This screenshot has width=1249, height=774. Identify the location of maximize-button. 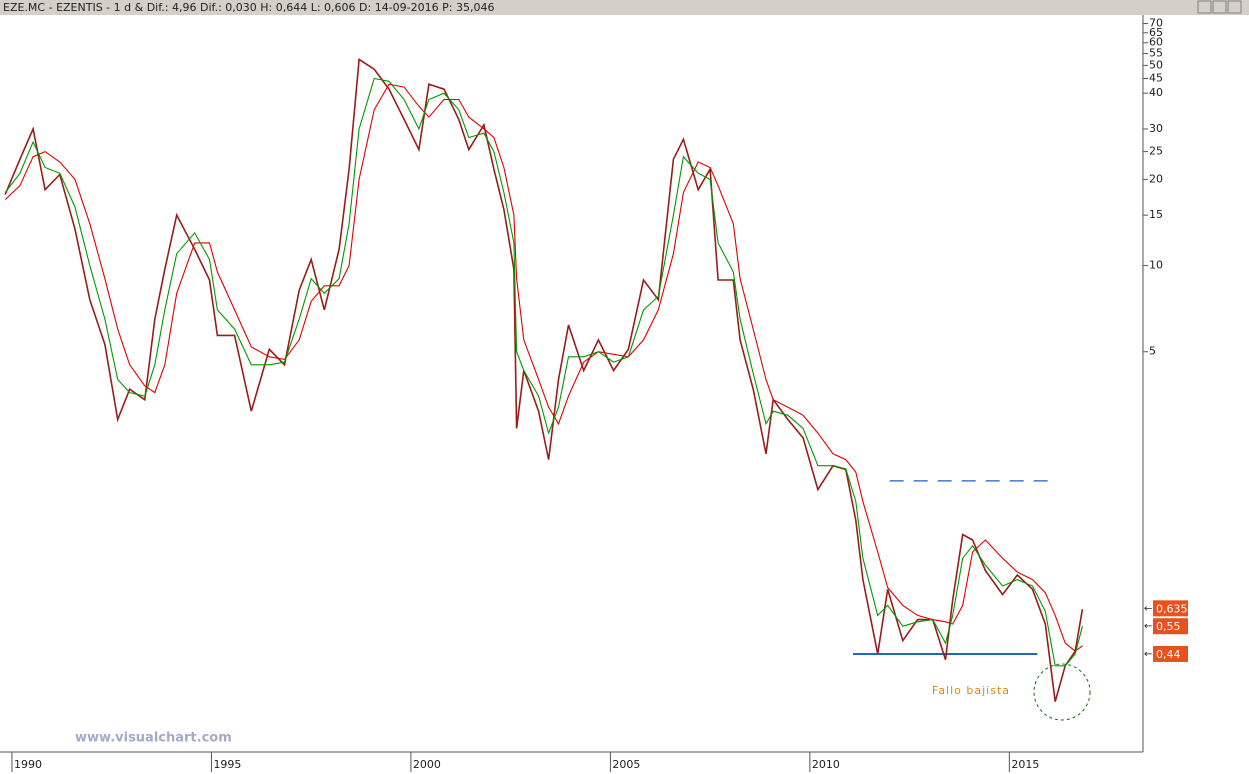
(1219, 7).